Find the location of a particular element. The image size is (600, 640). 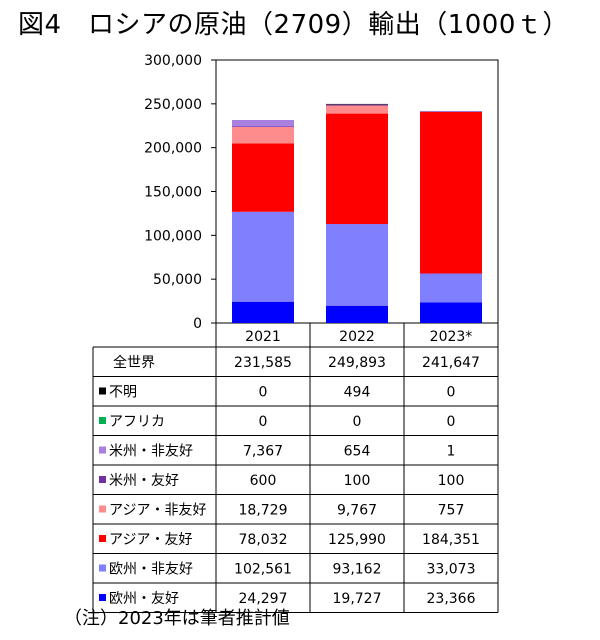

footnote: （注）2023年は筆者推計値 is located at coordinates (177, 618).